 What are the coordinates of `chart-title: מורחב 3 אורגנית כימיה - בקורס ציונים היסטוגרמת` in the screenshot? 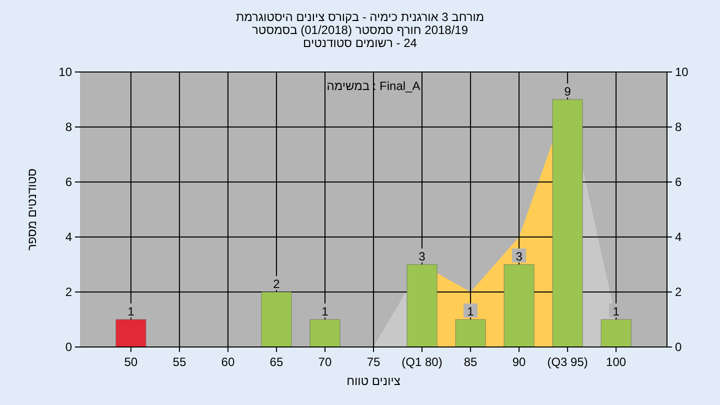 It's located at (360, 17).